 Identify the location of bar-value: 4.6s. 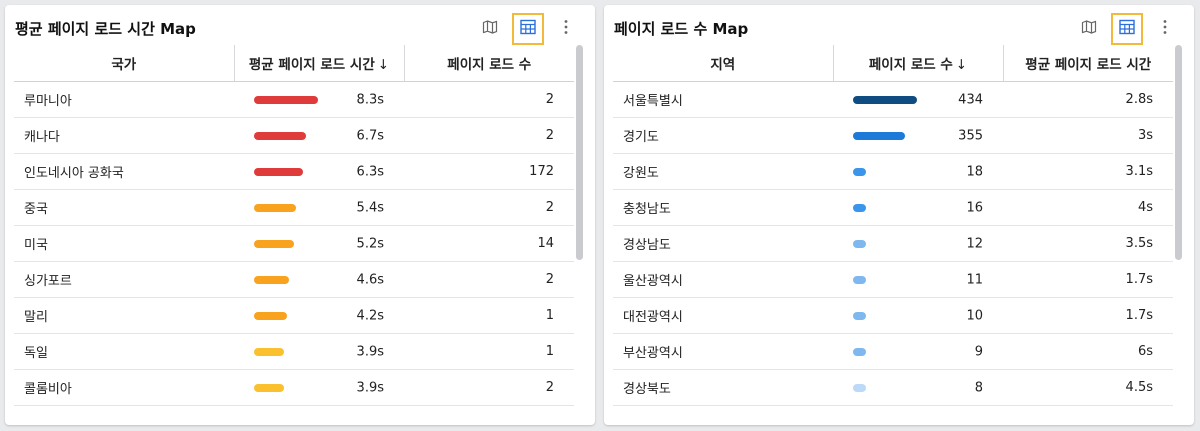
(370, 279).